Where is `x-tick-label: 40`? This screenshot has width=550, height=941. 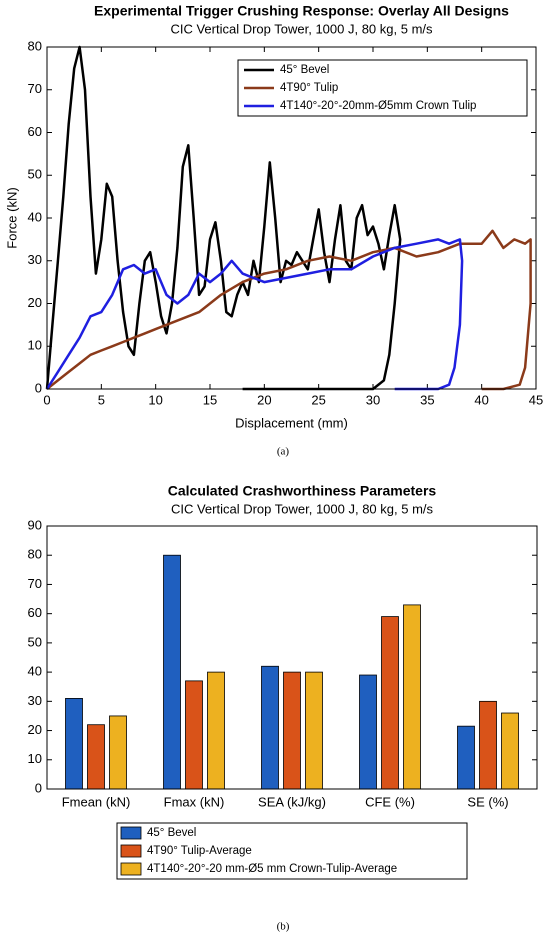 x-tick-label: 40 is located at coordinates (481, 399).